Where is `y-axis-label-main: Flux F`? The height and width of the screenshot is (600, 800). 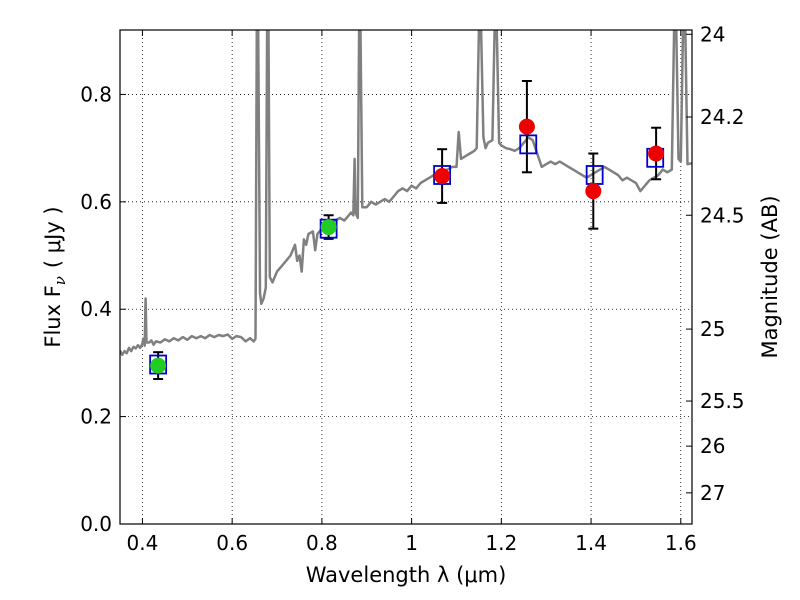
y-axis-label-main: Flux F is located at coordinates (53, 316).